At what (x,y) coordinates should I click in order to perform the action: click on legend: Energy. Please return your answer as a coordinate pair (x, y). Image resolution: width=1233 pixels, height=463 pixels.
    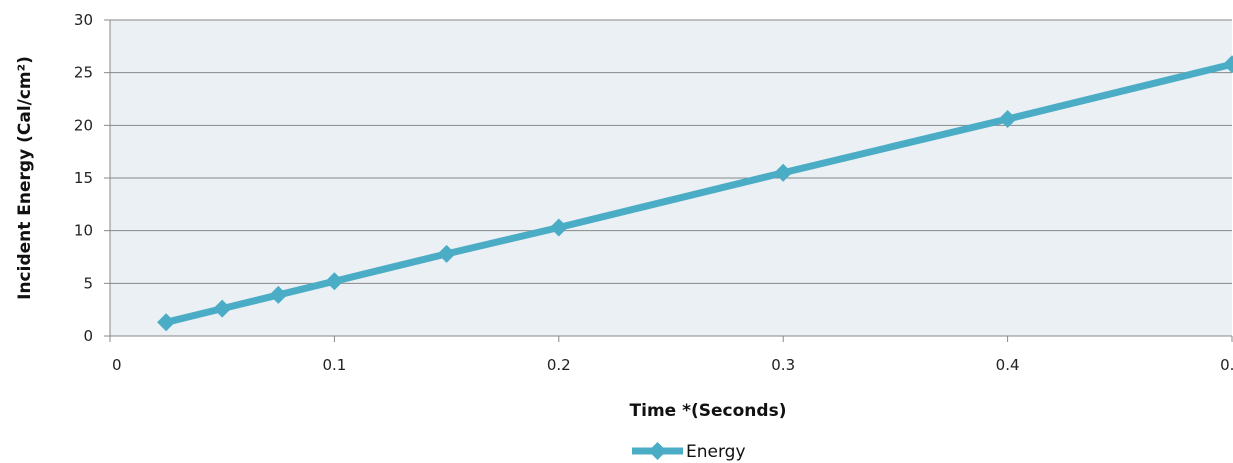
    Looking at the image, I should click on (689, 452).